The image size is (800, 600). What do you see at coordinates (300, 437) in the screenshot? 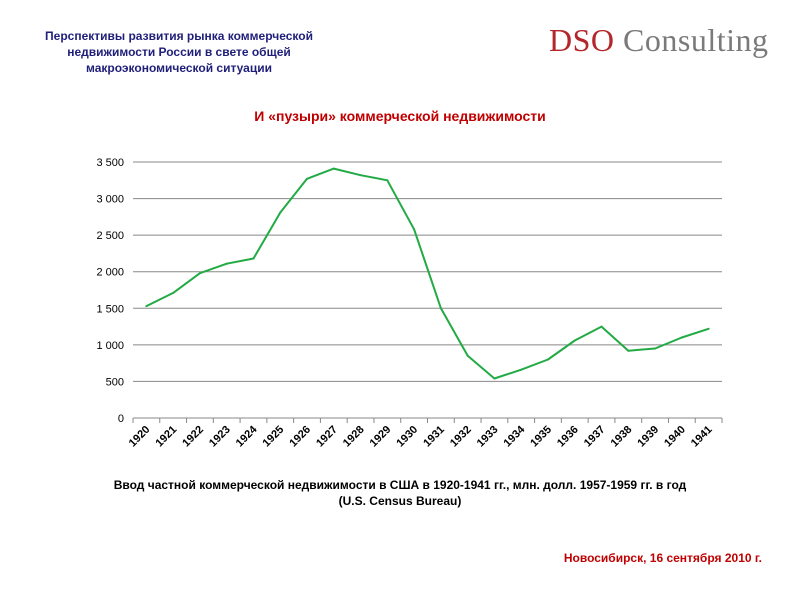
I see `x-tick-label: 1926` at bounding box center [300, 437].